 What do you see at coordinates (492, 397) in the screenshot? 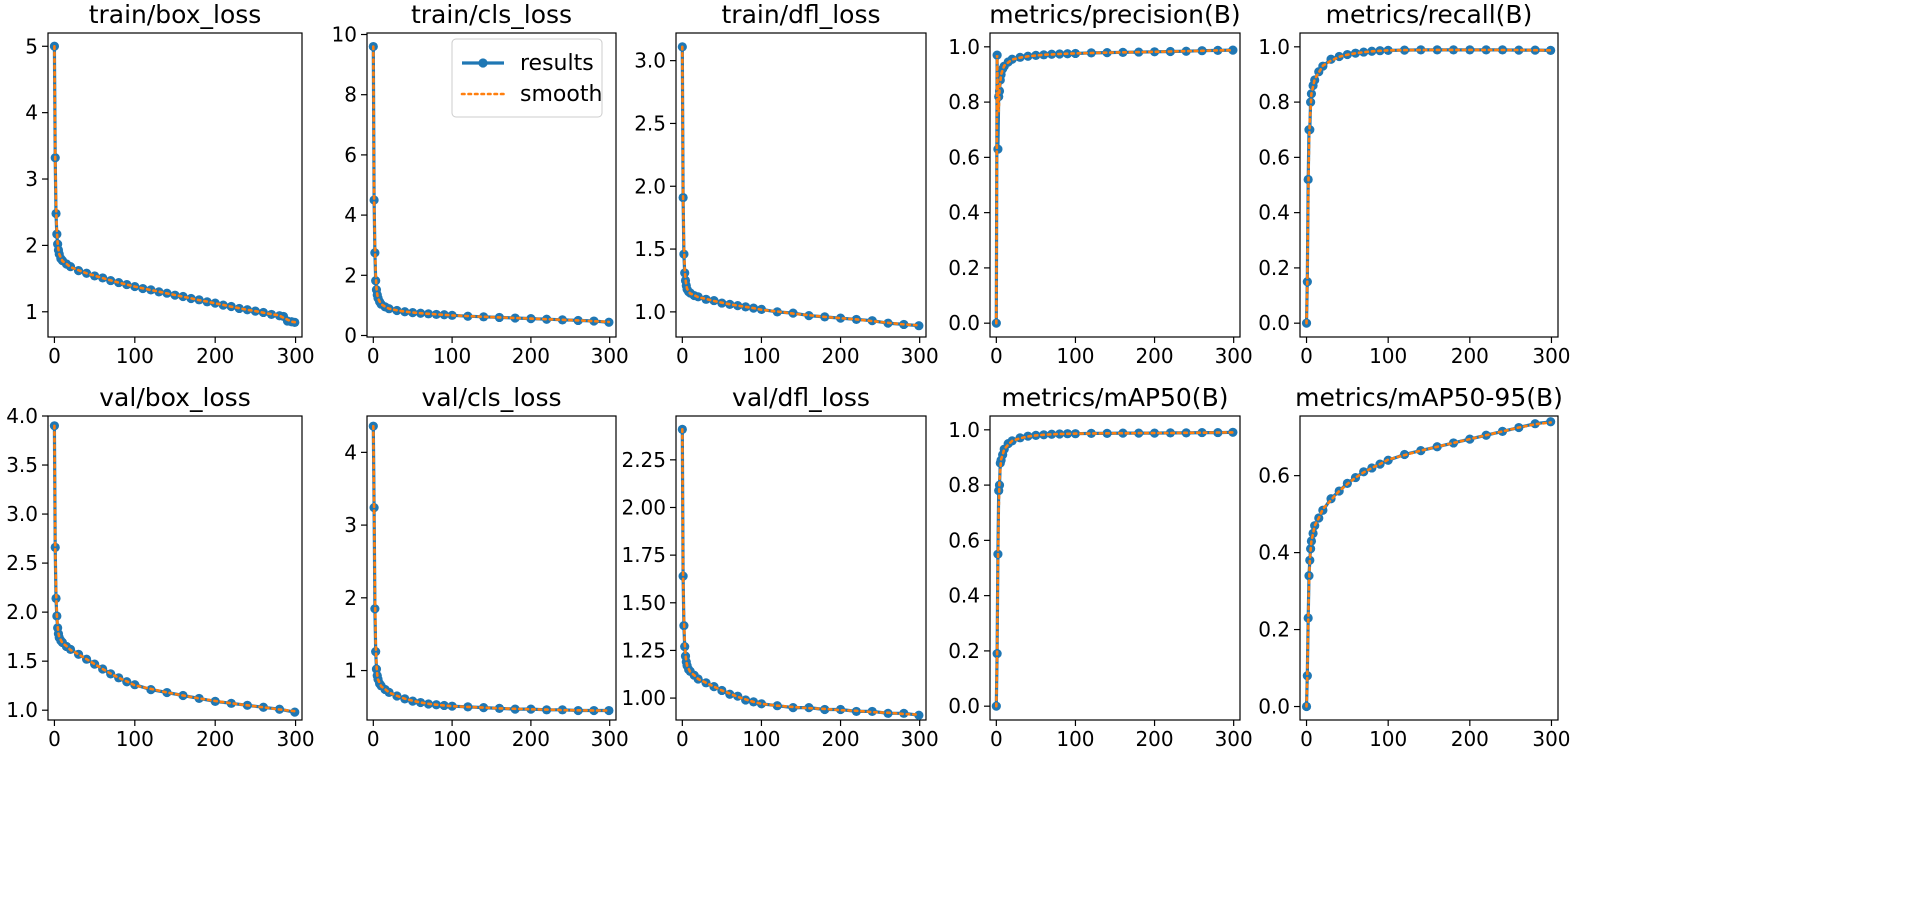
I see `subplot-title: val/cls_loss` at bounding box center [492, 397].